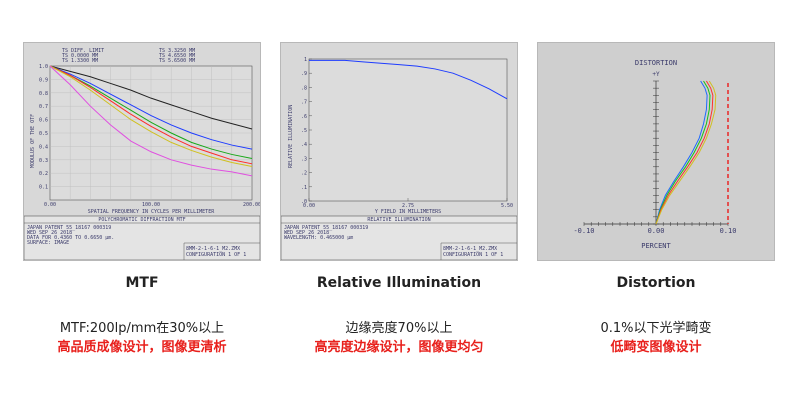 The width and height of the screenshot is (810, 404). What do you see at coordinates (151, 205) in the screenshot?
I see `mtf-x-tick-label: 100.00` at bounding box center [151, 205].